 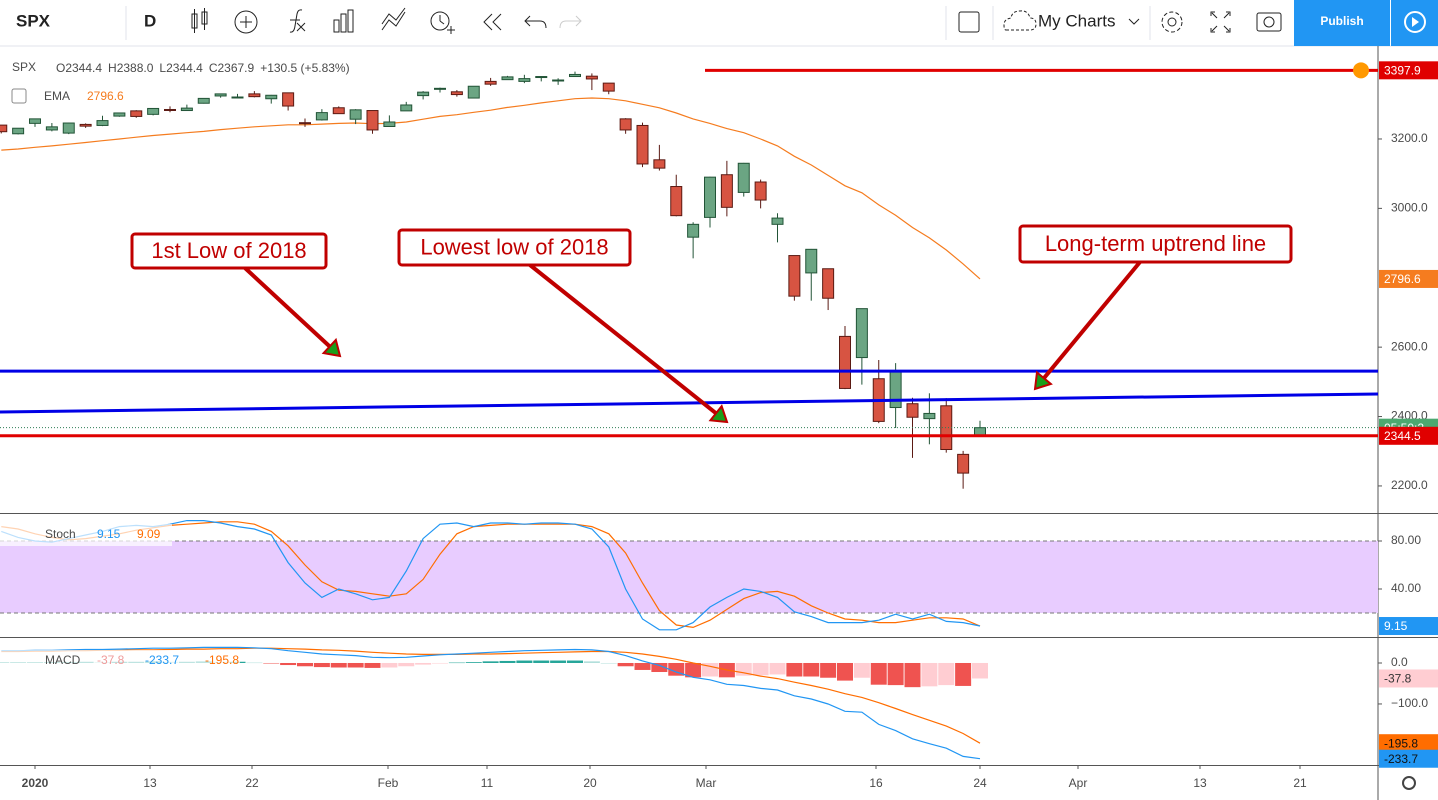 What do you see at coordinates (24, 67) in the screenshot?
I see `legend-symbol: SPX` at bounding box center [24, 67].